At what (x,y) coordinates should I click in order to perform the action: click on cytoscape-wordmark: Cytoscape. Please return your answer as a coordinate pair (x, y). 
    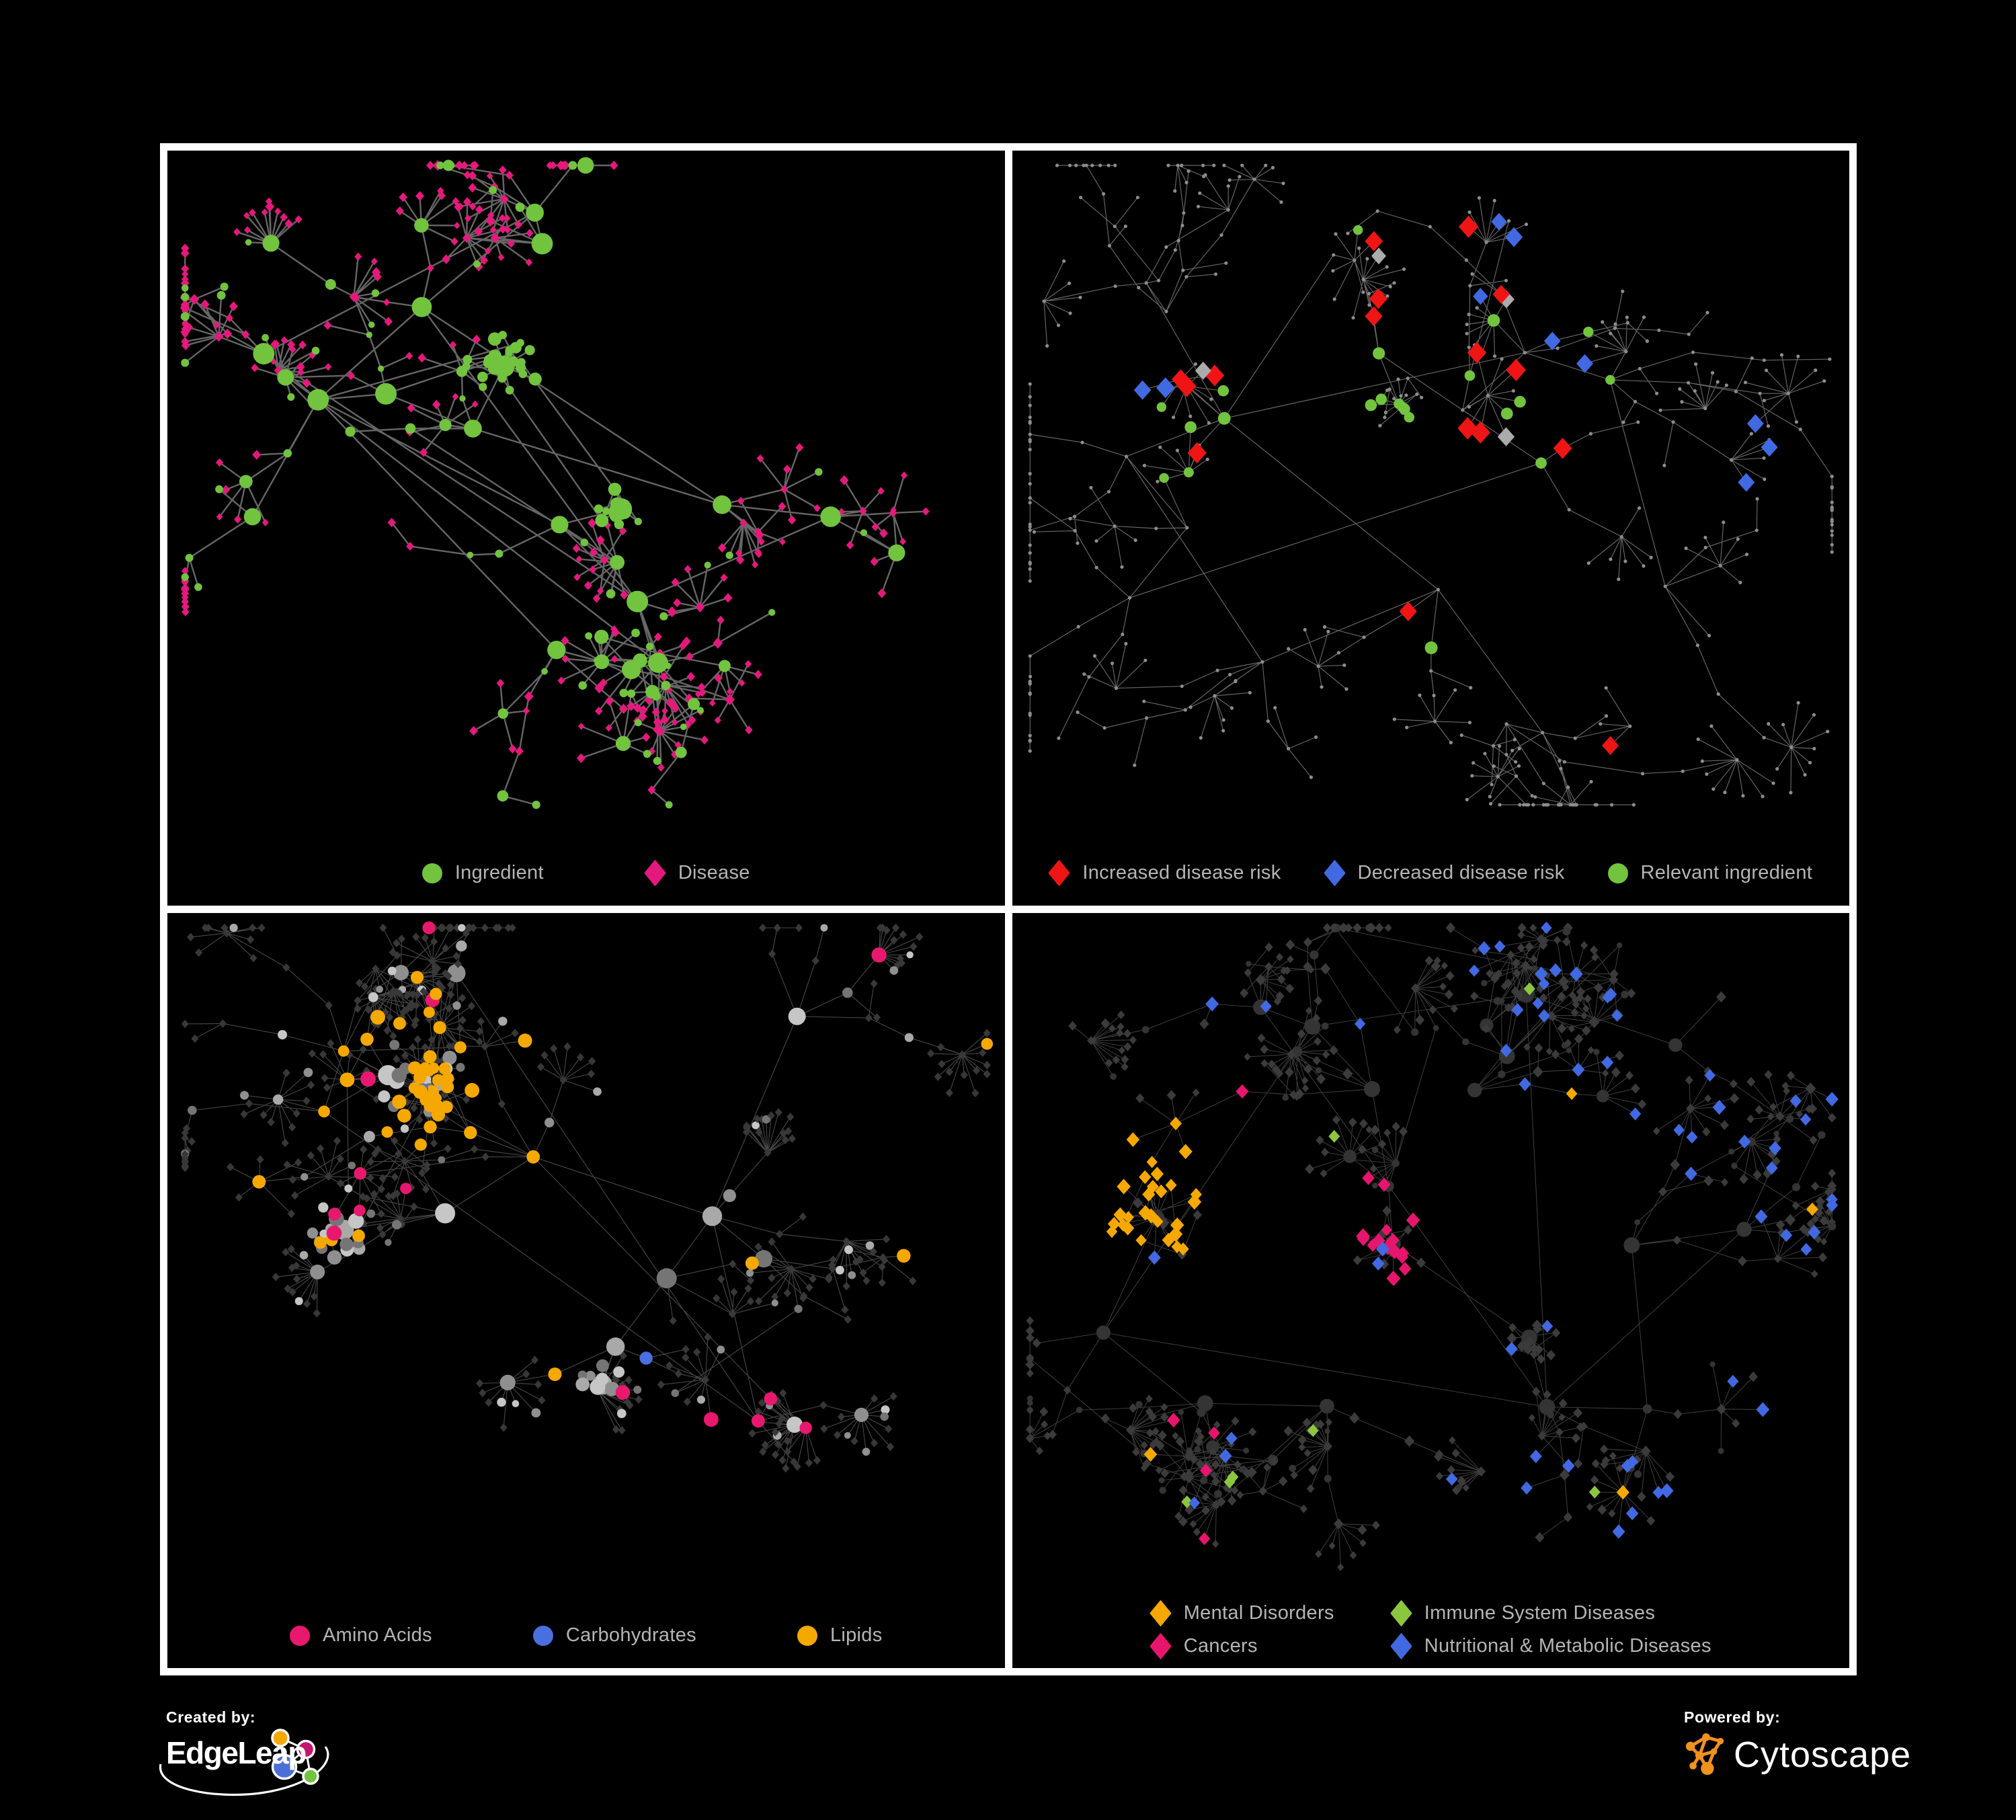
    Looking at the image, I should click on (1823, 1755).